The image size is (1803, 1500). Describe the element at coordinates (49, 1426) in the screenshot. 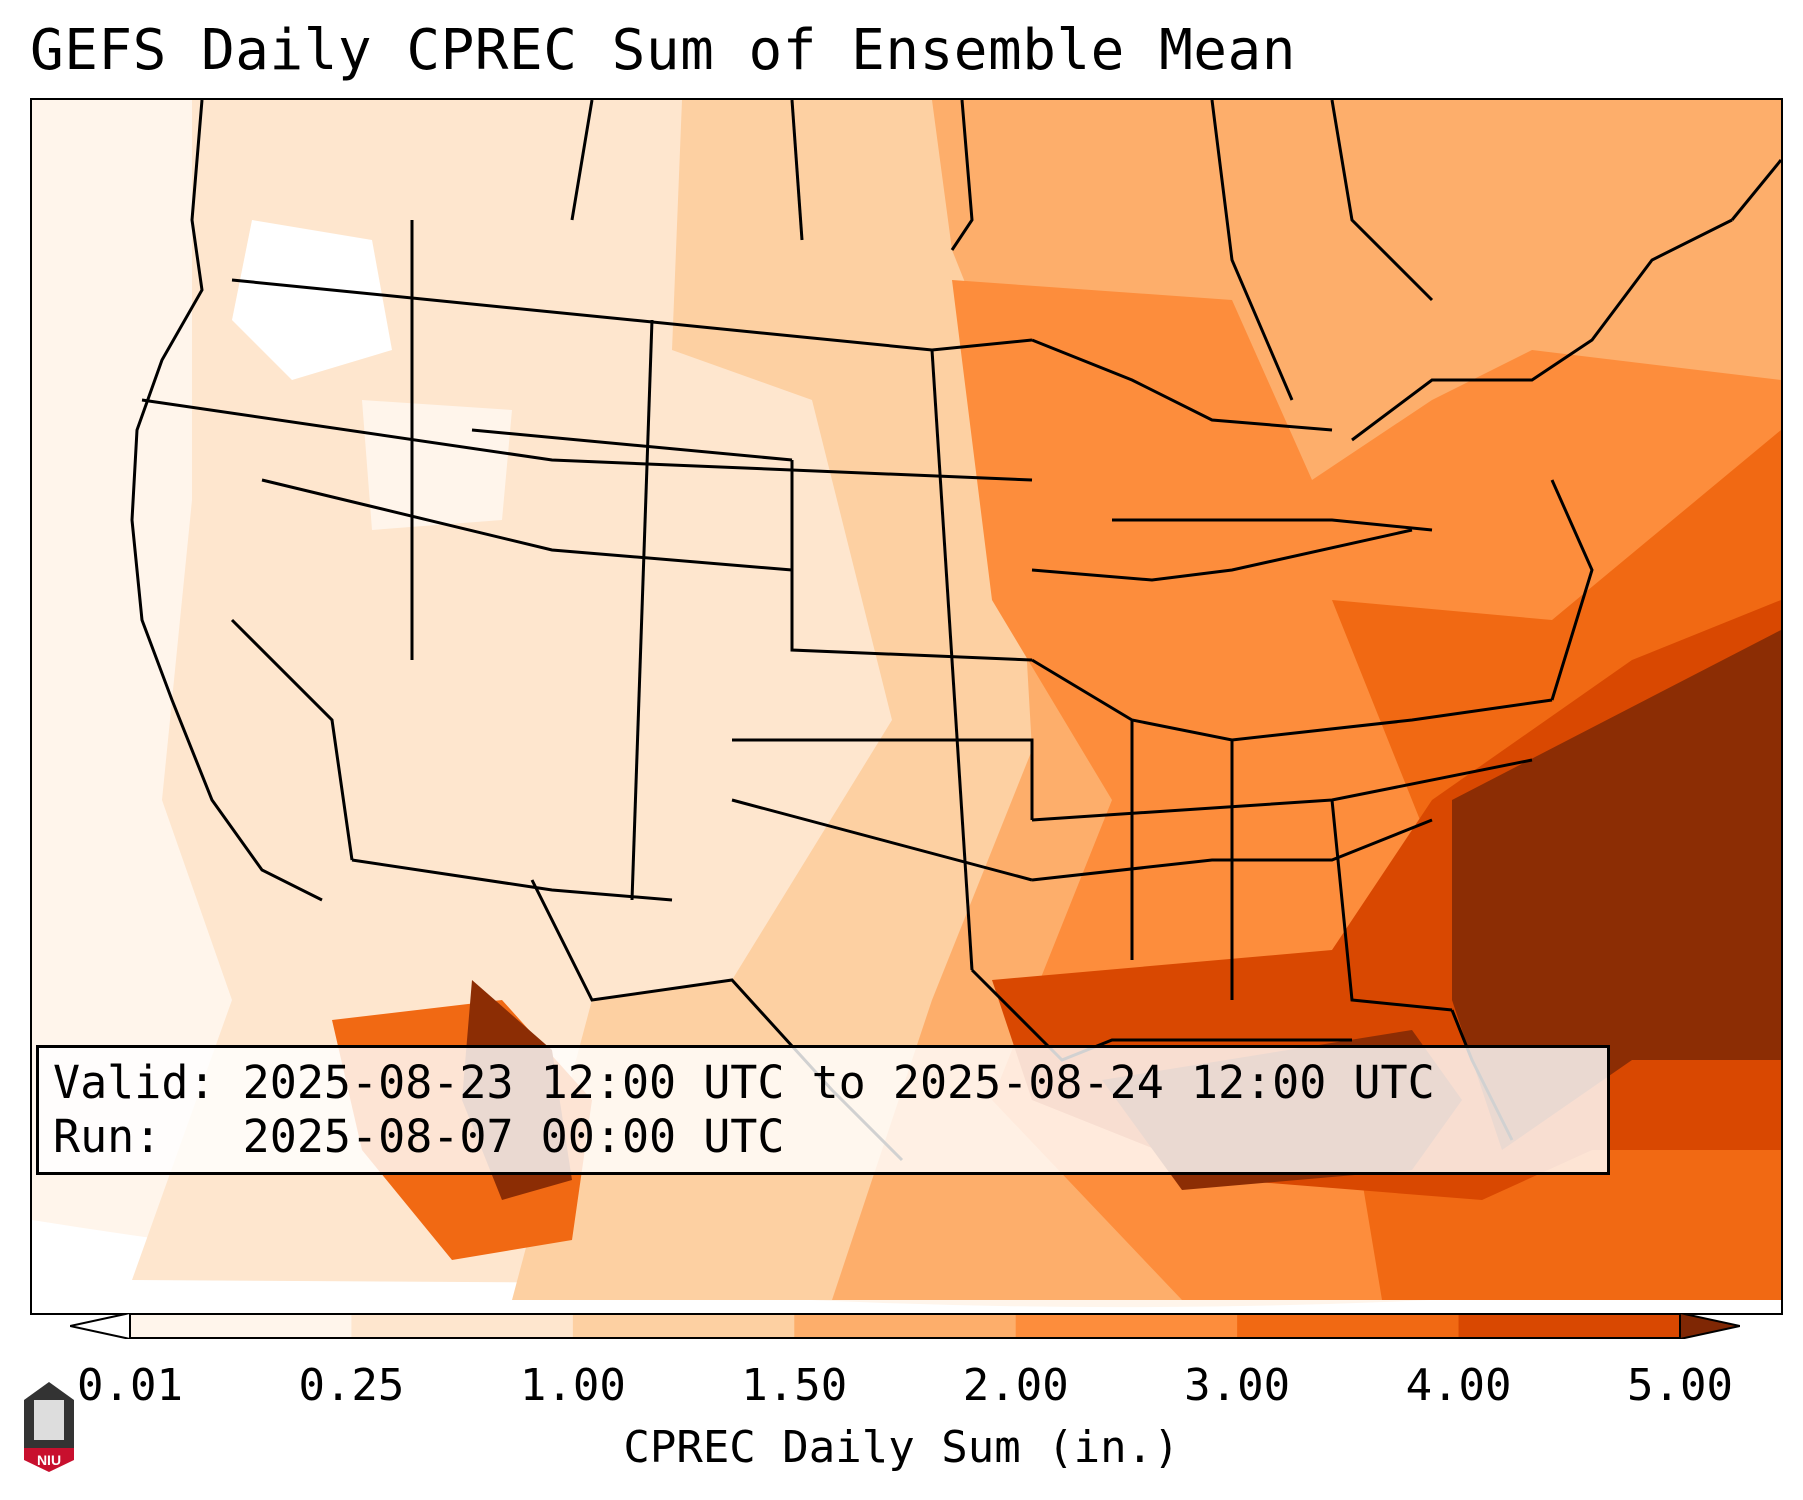

I see `niu-logo: NIU` at that location.